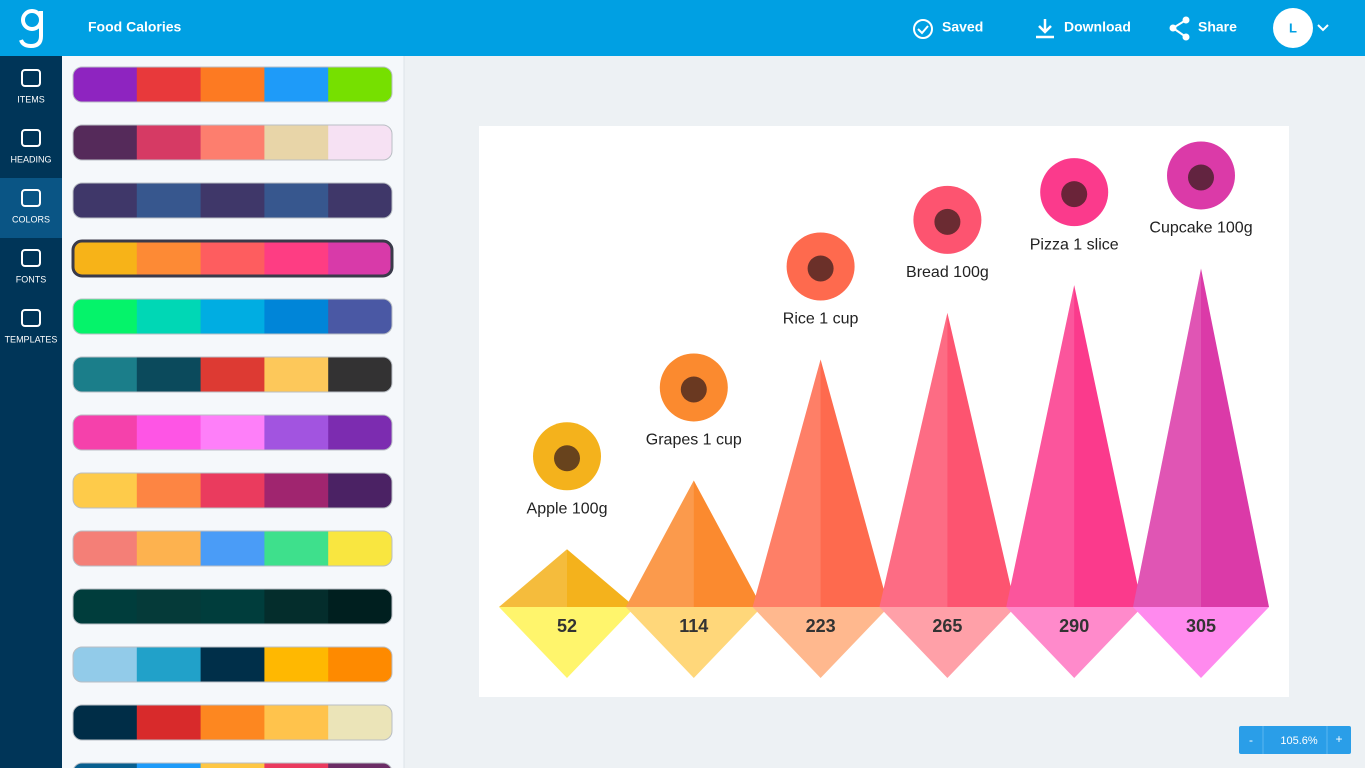 The width and height of the screenshot is (1365, 768). What do you see at coordinates (821, 319) in the screenshot?
I see `category-label: Rice 1 cup` at bounding box center [821, 319].